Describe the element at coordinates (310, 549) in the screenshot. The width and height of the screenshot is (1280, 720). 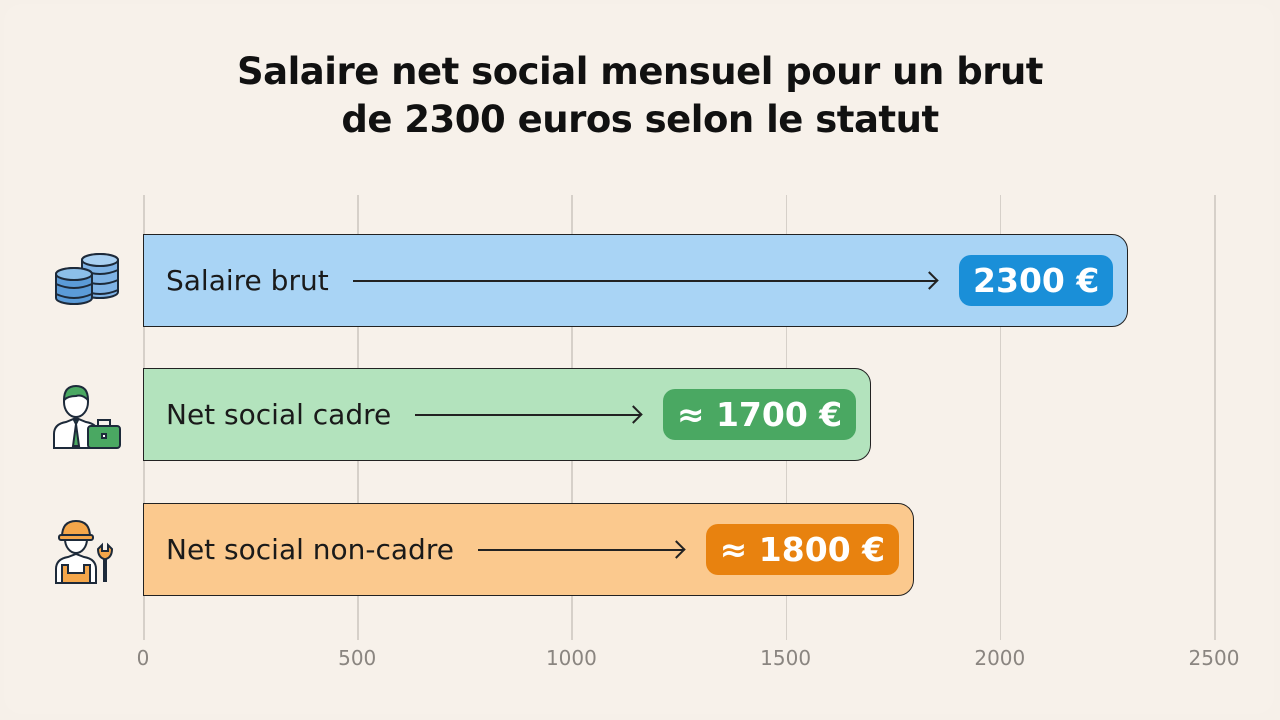
I see `bar-label: Net social non-cadre` at that location.